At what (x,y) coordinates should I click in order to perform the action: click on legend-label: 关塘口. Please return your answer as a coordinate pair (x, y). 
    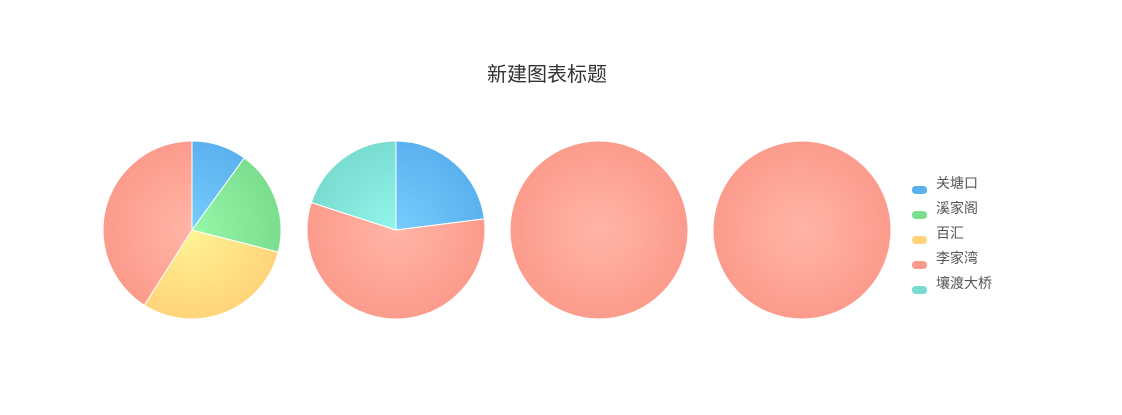
    Looking at the image, I should click on (957, 183).